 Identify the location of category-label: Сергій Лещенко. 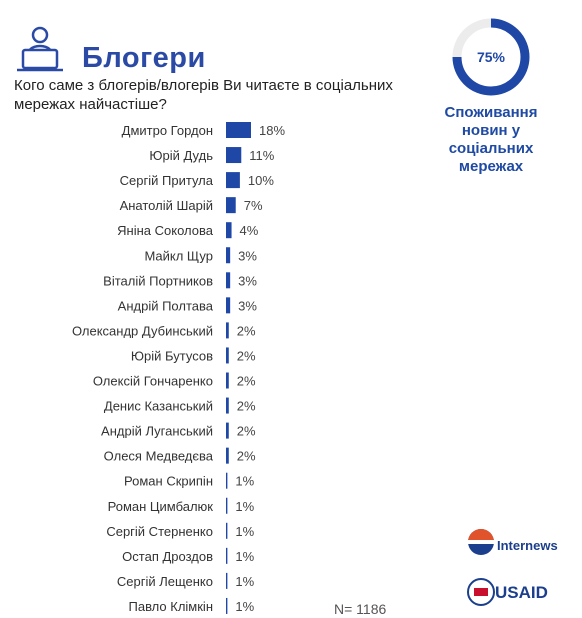
(165, 581).